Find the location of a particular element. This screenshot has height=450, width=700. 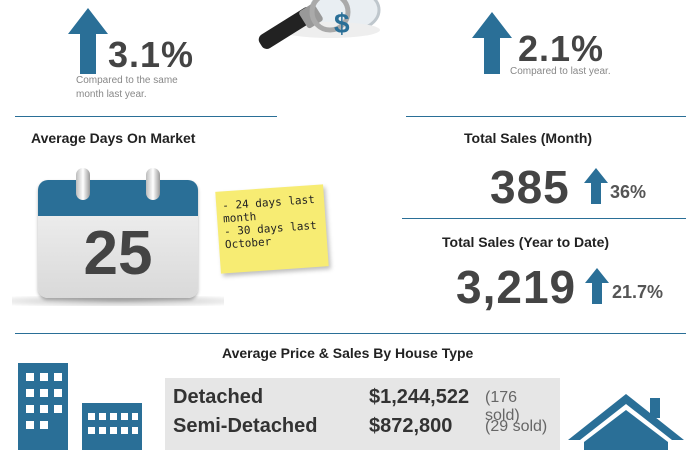

top-left-note-line1: Compared to the same is located at coordinates (127, 80).